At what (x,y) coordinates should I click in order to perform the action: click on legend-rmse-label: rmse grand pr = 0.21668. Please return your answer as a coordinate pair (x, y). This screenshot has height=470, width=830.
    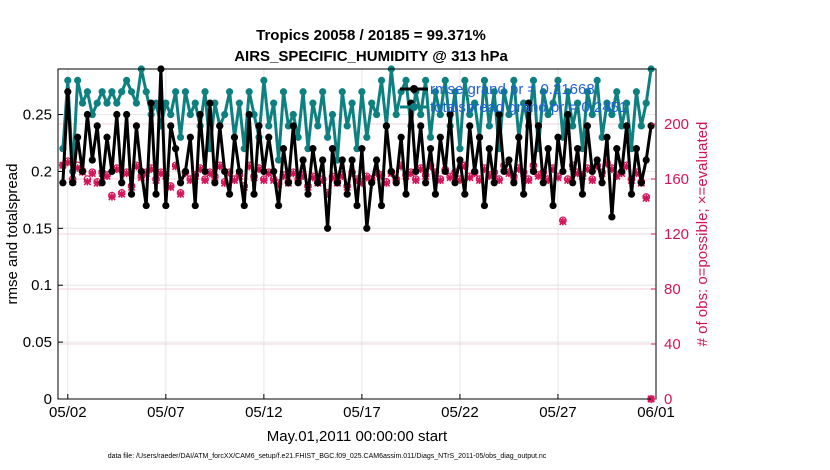
    Looking at the image, I should click on (512, 89).